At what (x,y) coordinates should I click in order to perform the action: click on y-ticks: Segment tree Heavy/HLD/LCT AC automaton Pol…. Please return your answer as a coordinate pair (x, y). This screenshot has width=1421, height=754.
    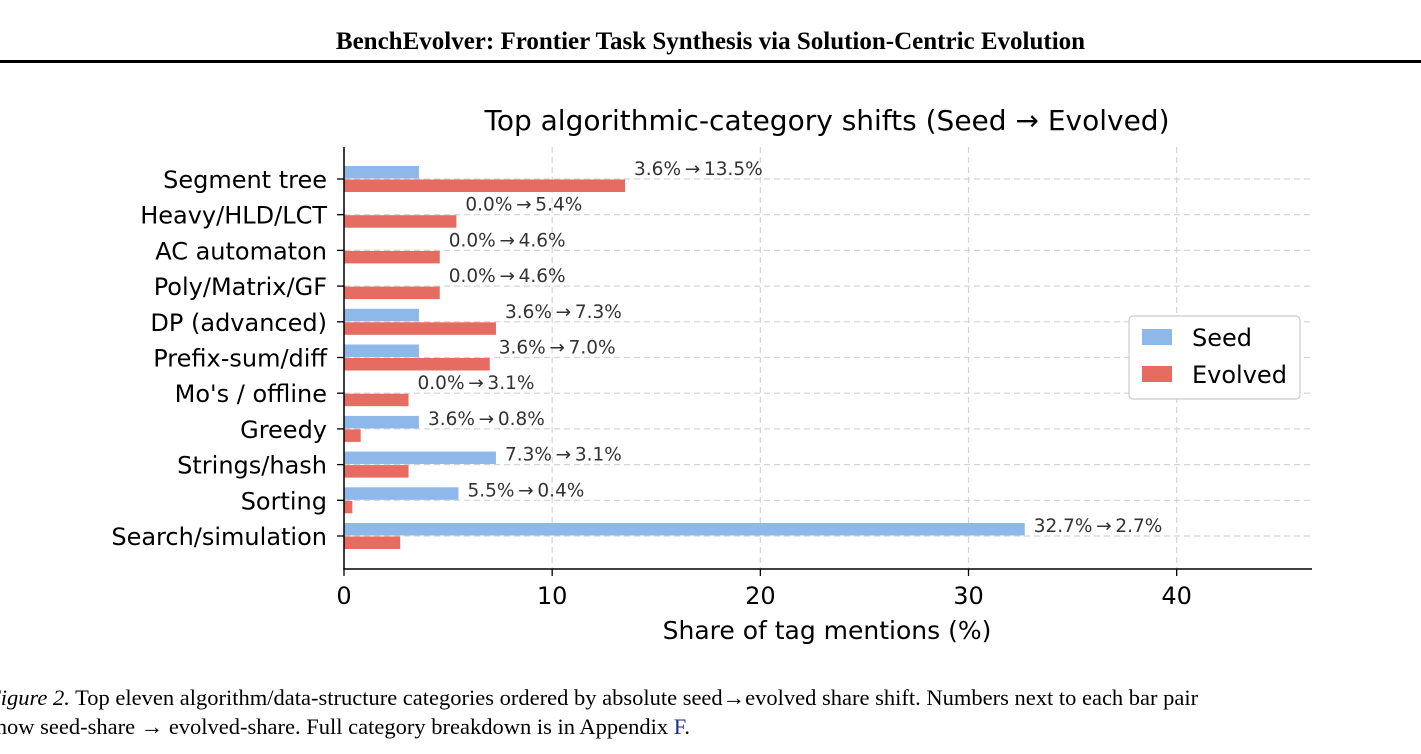
    Looking at the image, I should click on (227, 358).